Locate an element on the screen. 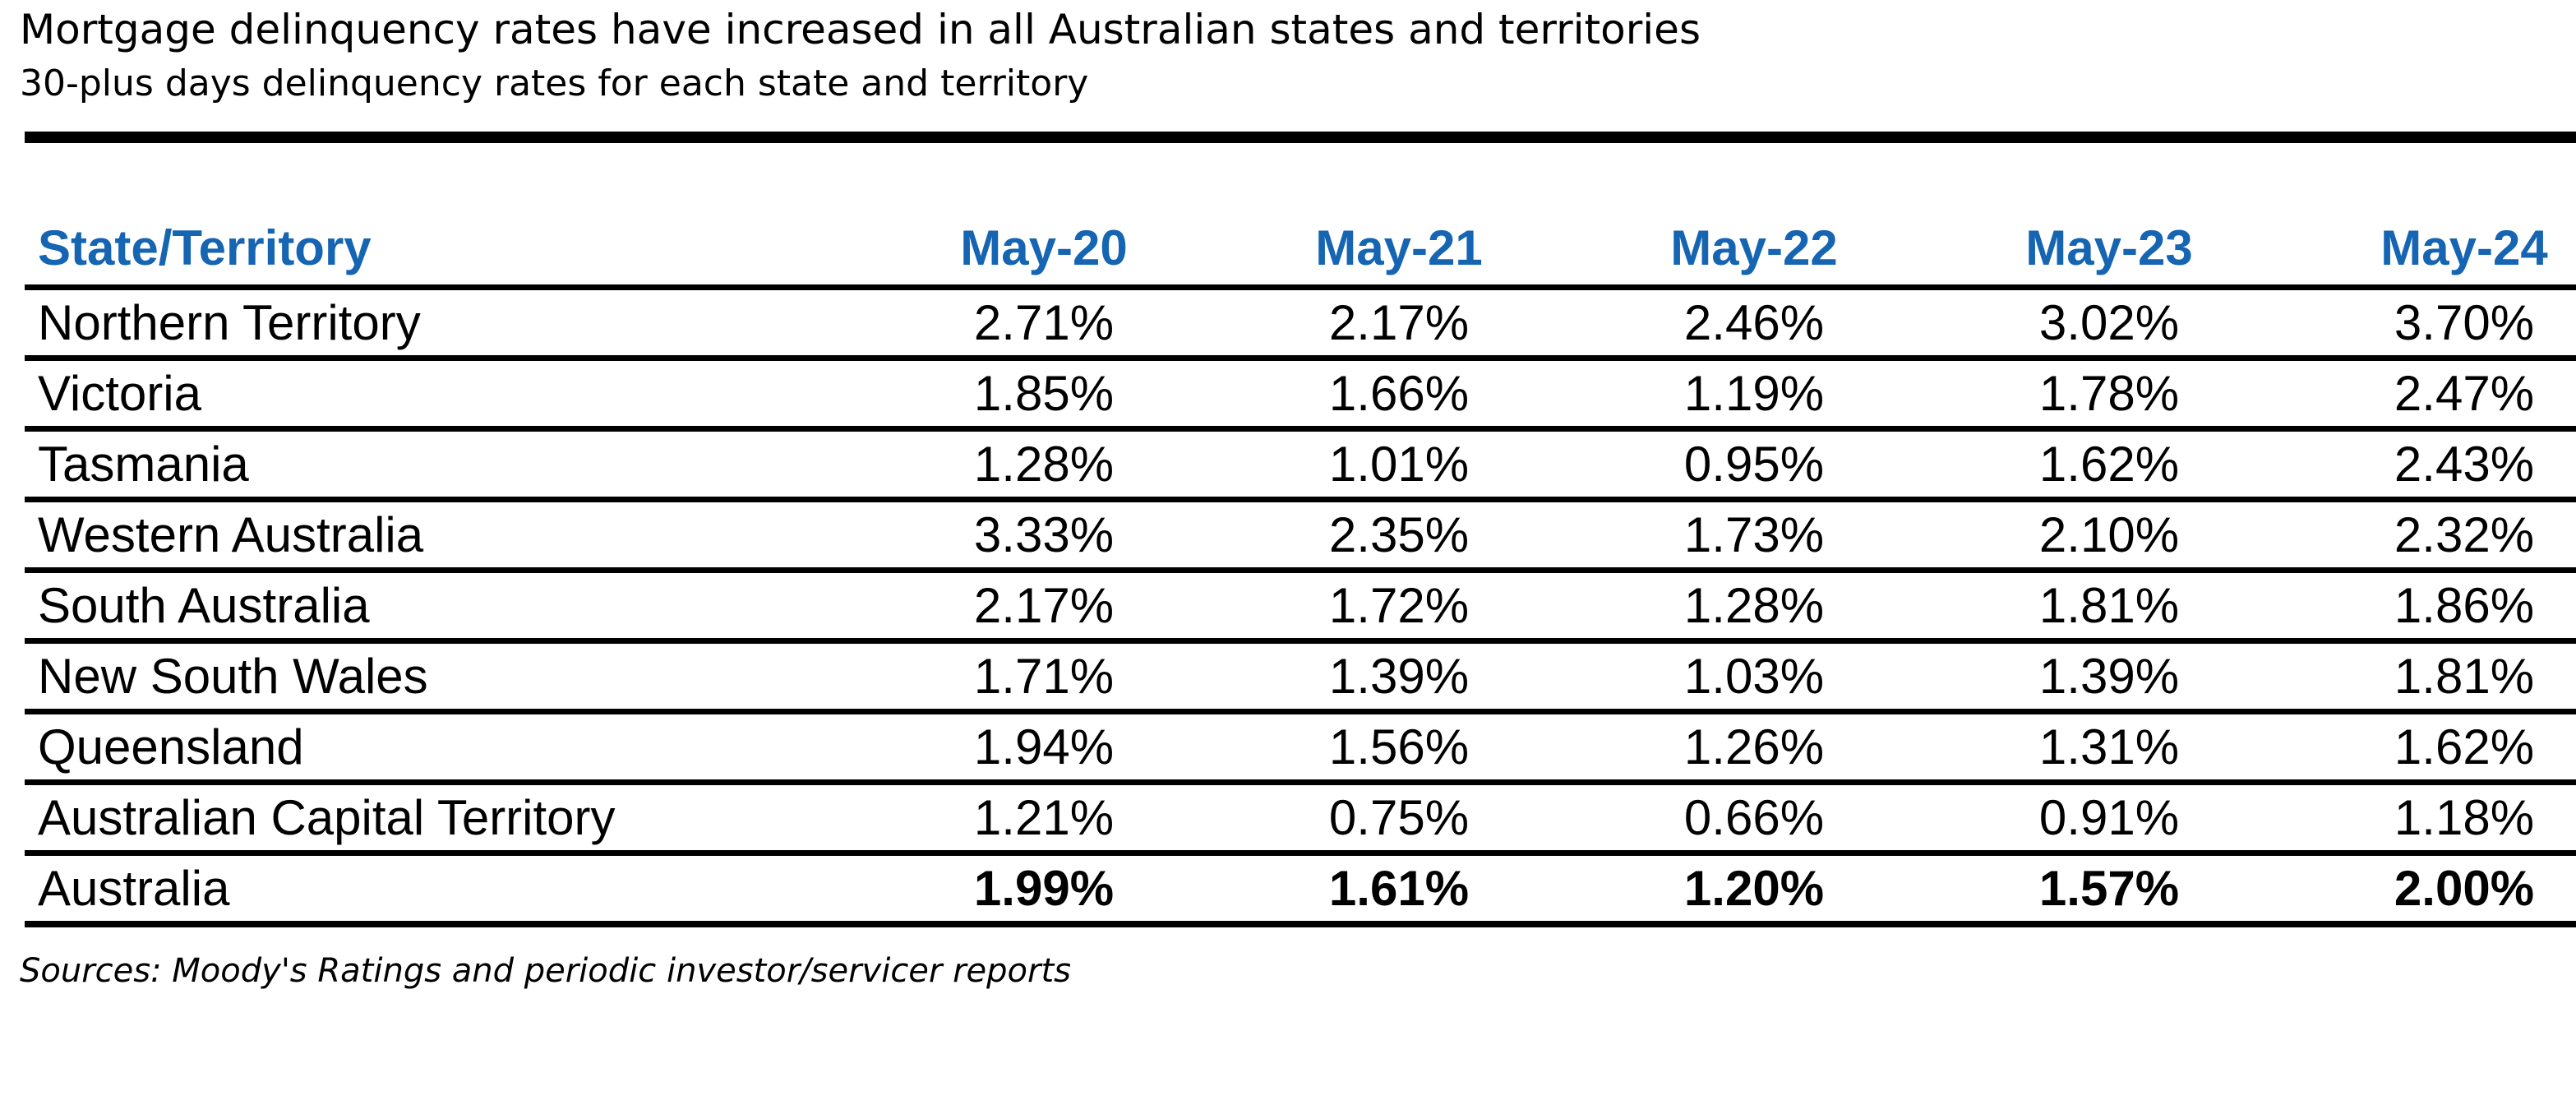  rate-cell-may-20: 1.28% is located at coordinates (1044, 465).